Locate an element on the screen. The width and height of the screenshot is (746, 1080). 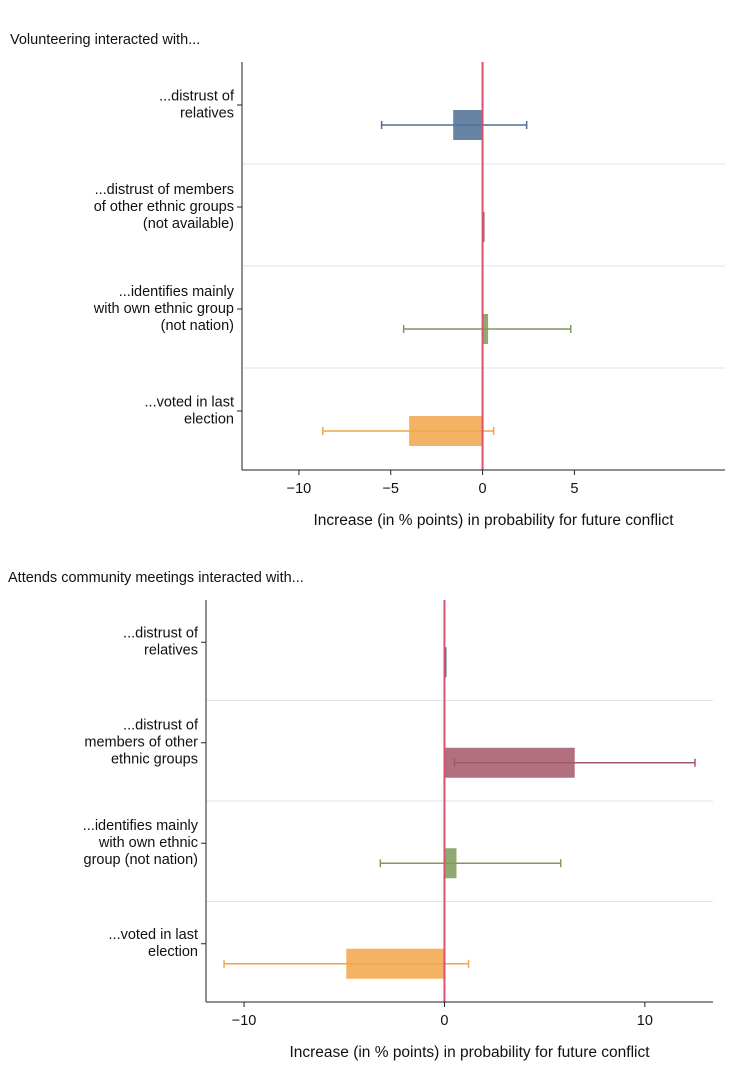
y-tick-label: ethnic groups is located at coordinates (154, 760).